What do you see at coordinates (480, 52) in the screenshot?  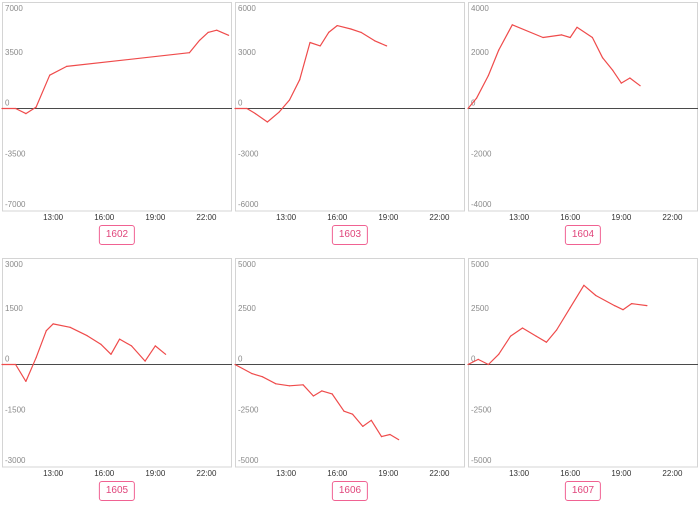 I see `y-tick-label: 2000` at bounding box center [480, 52].